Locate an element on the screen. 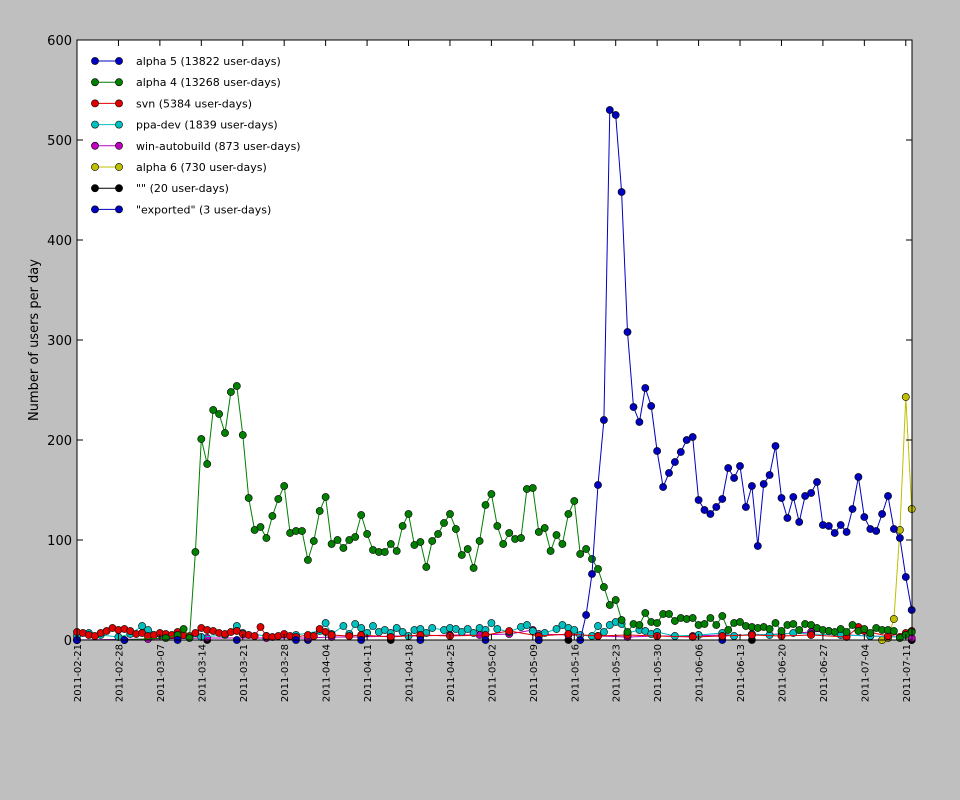 The width and height of the screenshot is (960, 800). x-tick-label: 2011-06-06 is located at coordinates (700, 673).